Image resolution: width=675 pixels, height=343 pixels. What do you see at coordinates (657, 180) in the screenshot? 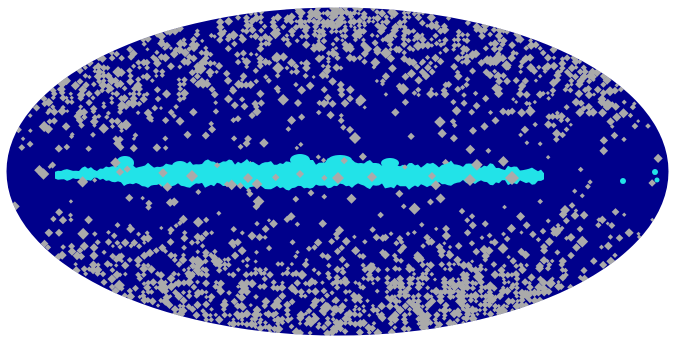
I see `galactic-plane-fragment` at bounding box center [657, 180].